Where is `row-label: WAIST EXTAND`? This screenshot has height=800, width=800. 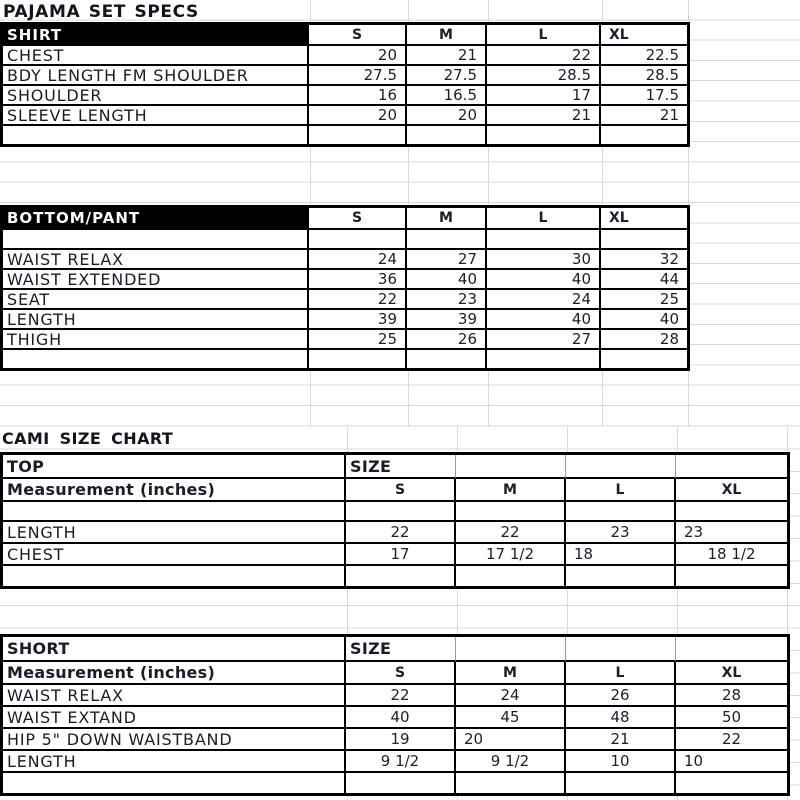 row-label: WAIST EXTAND is located at coordinates (174, 718).